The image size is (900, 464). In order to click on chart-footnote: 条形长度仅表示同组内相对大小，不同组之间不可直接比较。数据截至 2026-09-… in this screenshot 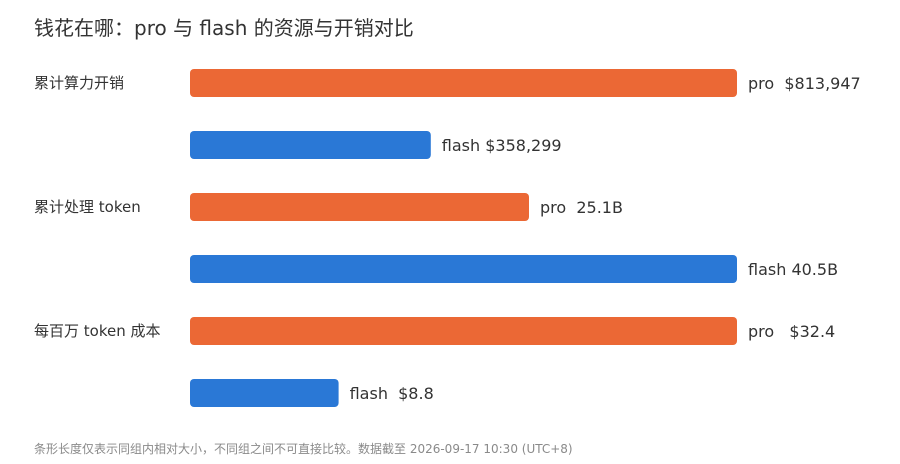, I will do `click(303, 449)`.